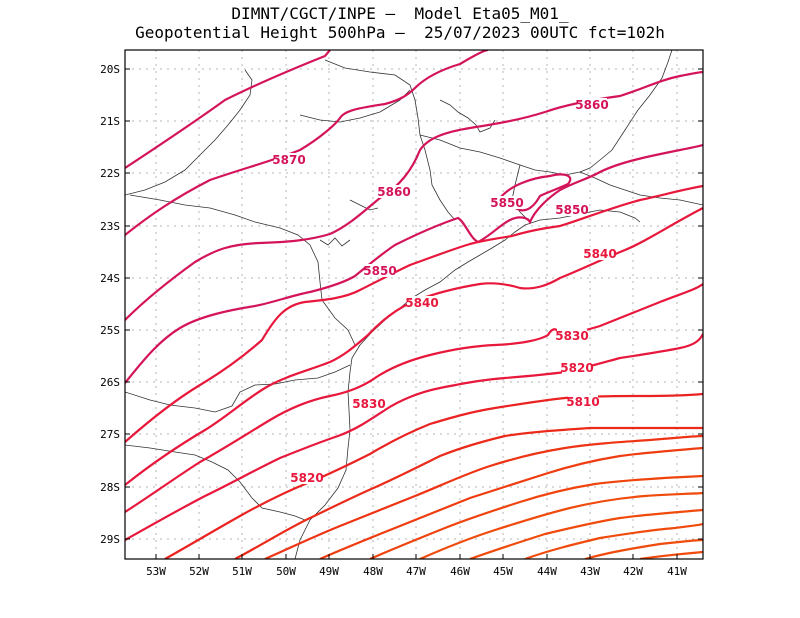 The width and height of the screenshot is (800, 618). Describe the element at coordinates (582, 402) in the screenshot. I see `contour-label: 5810` at that location.